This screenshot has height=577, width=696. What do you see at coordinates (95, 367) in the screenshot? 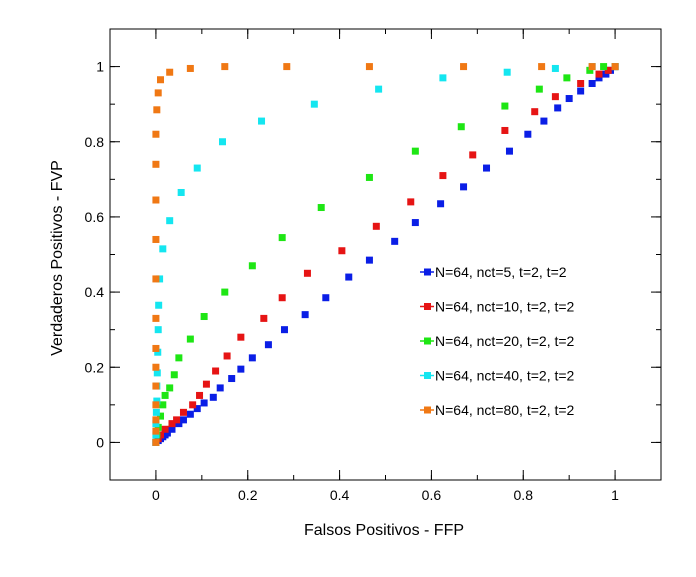
I see `y-tick-label: 0.2` at bounding box center [95, 367].